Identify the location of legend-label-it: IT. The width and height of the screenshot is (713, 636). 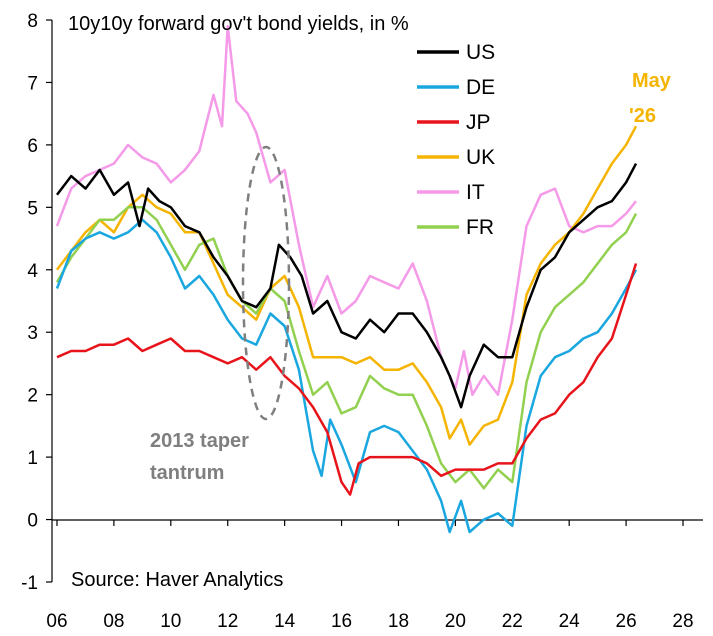
(475, 192).